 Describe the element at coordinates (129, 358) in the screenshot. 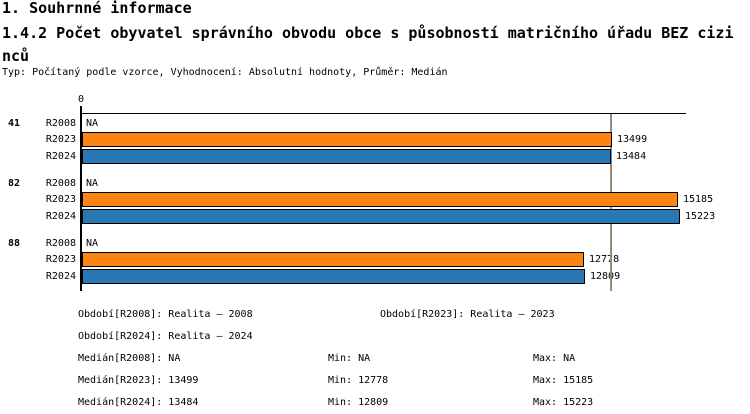

I see `stat-median-r2008: Medián[R2008]: NA` at that location.